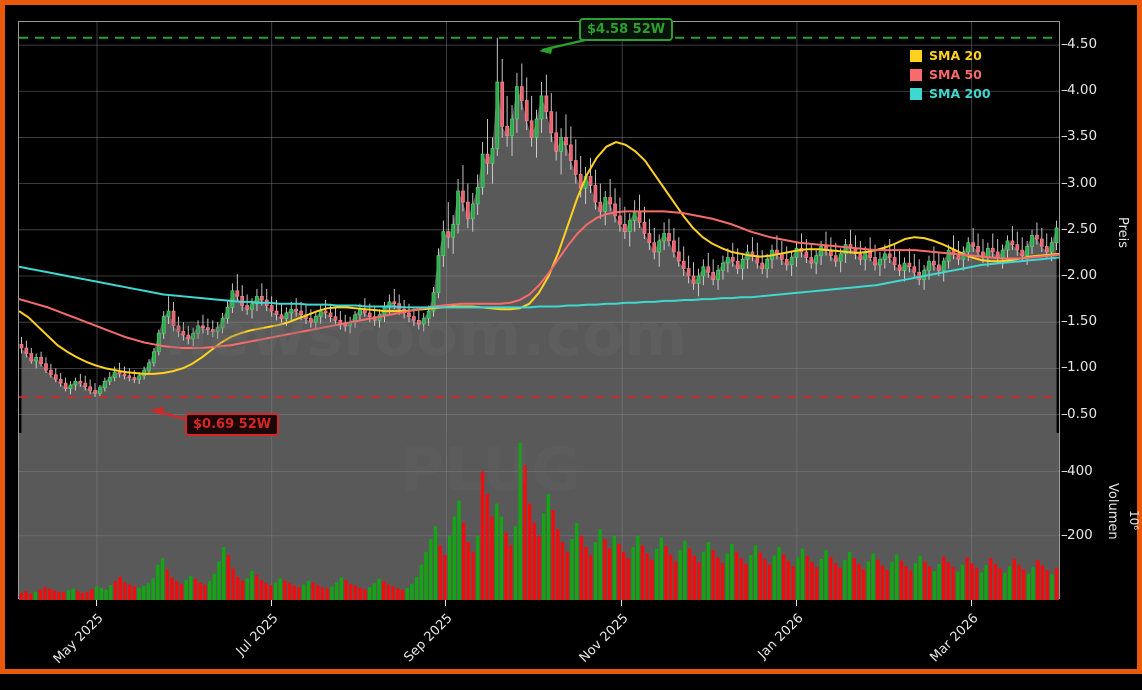  What do you see at coordinates (429, 638) in the screenshot?
I see `x-tick-label: Sep 2025` at bounding box center [429, 638].